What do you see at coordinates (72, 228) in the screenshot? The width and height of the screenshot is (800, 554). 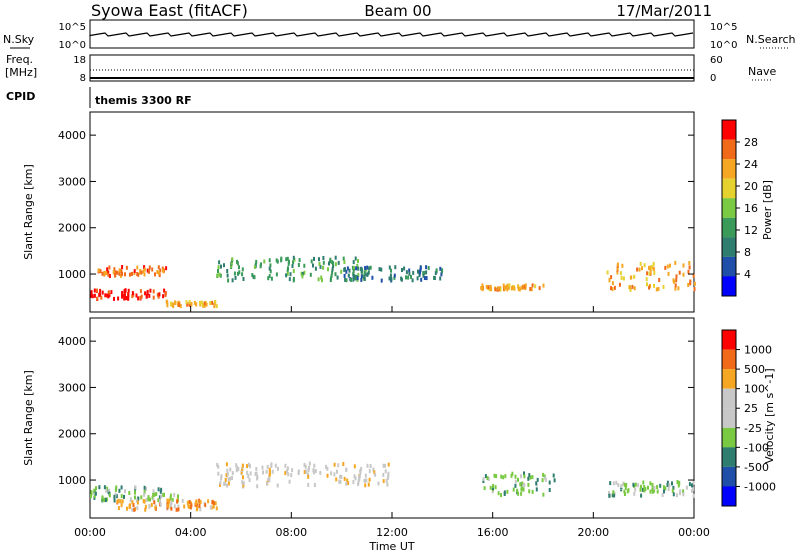 I see `y-tick-label: 2000` at bounding box center [72, 228].